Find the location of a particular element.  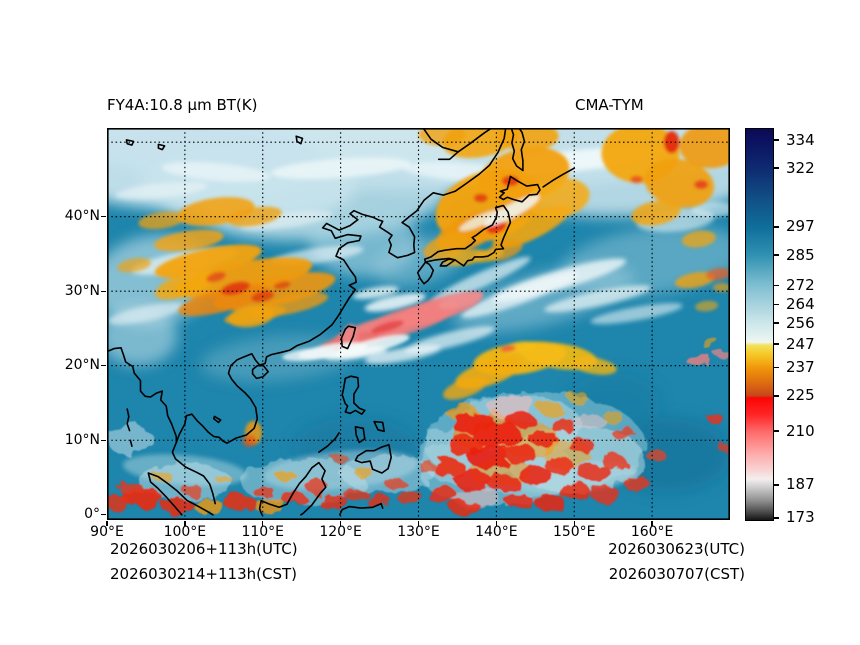

lon-tick-label: 120°E is located at coordinates (340, 532).